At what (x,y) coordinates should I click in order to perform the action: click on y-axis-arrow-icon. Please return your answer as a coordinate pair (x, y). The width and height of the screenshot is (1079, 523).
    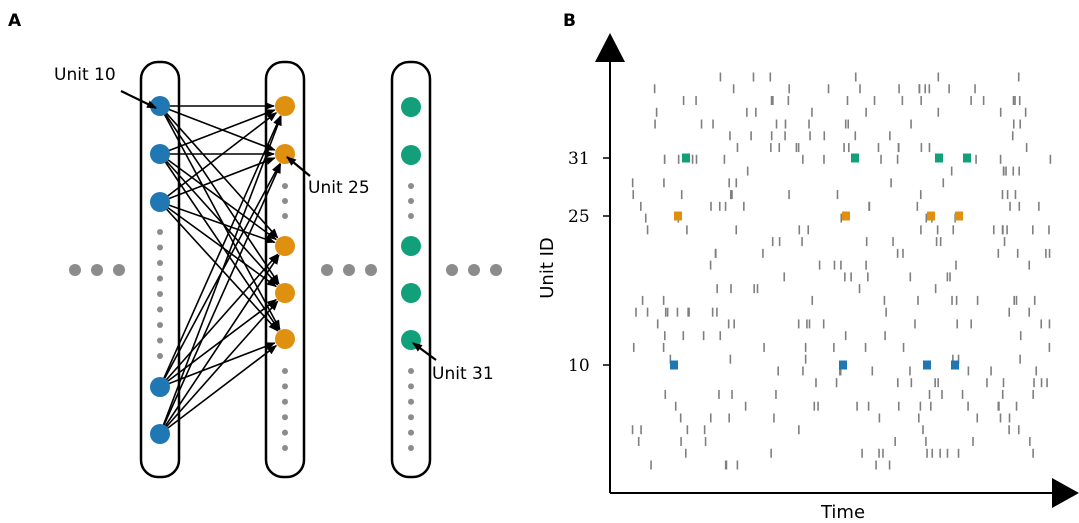
    Looking at the image, I should click on (610, 47).